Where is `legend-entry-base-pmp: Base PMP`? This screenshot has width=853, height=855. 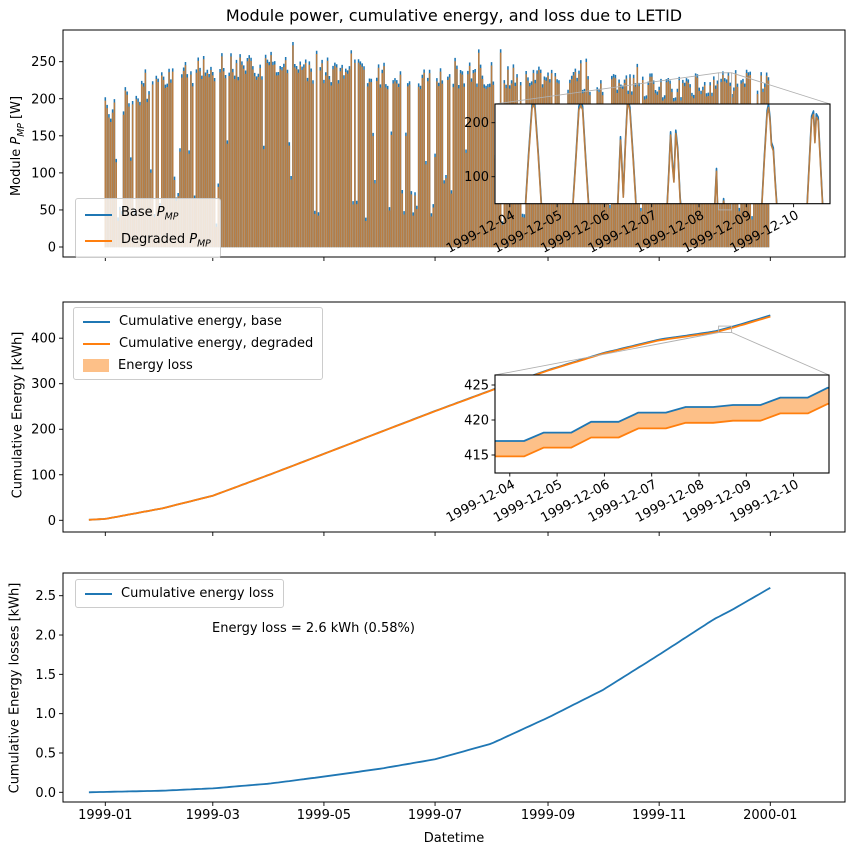 legend-entry-base-pmp: Base PMP is located at coordinates (148, 215).